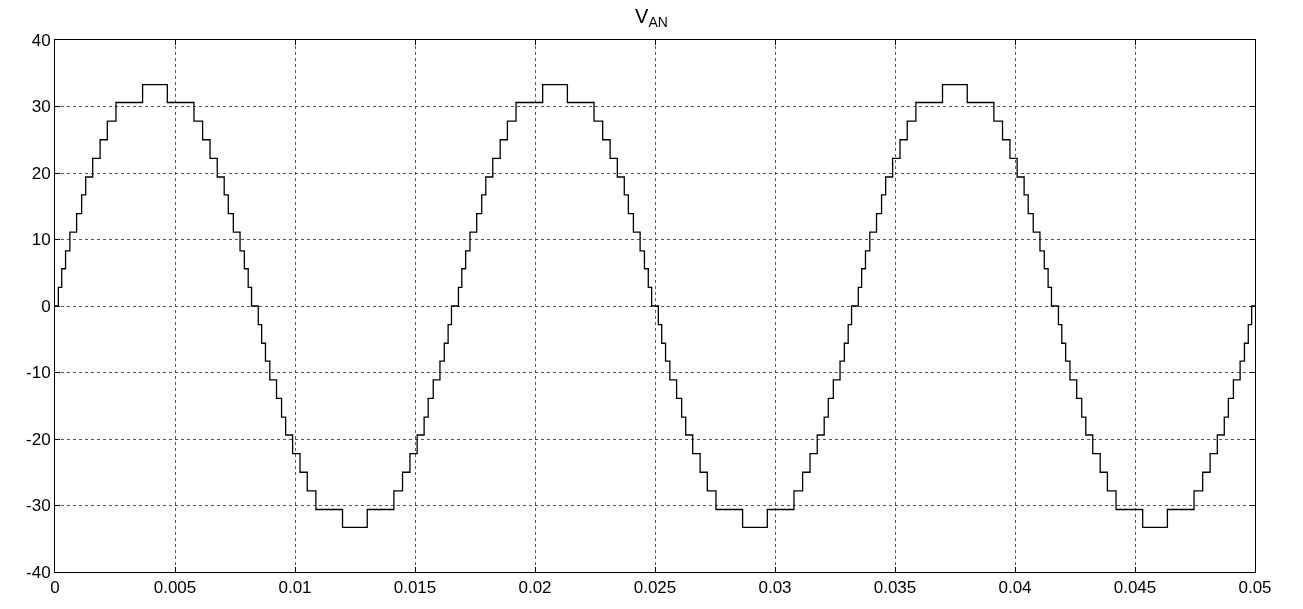  What do you see at coordinates (415, 588) in the screenshot?
I see `x-tick-label: 0.015` at bounding box center [415, 588].